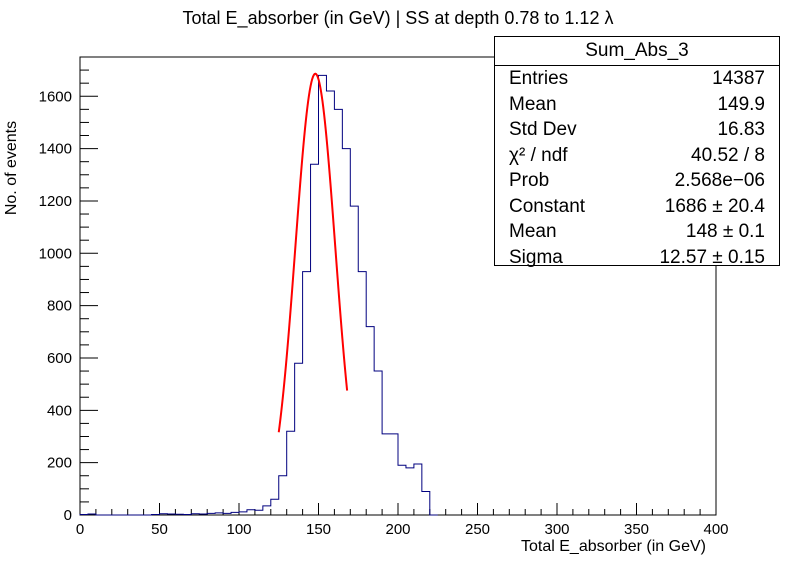 The height and width of the screenshot is (572, 796). Describe the element at coordinates (637, 79) in the screenshot. I see `stats-row: Entries 14387` at that location.